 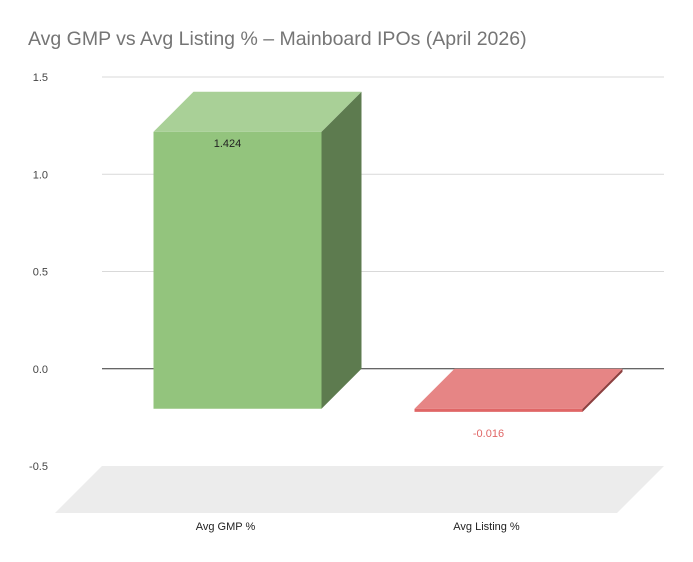 I want to click on x-category-label: Avg GMP %, so click(x=226, y=527).